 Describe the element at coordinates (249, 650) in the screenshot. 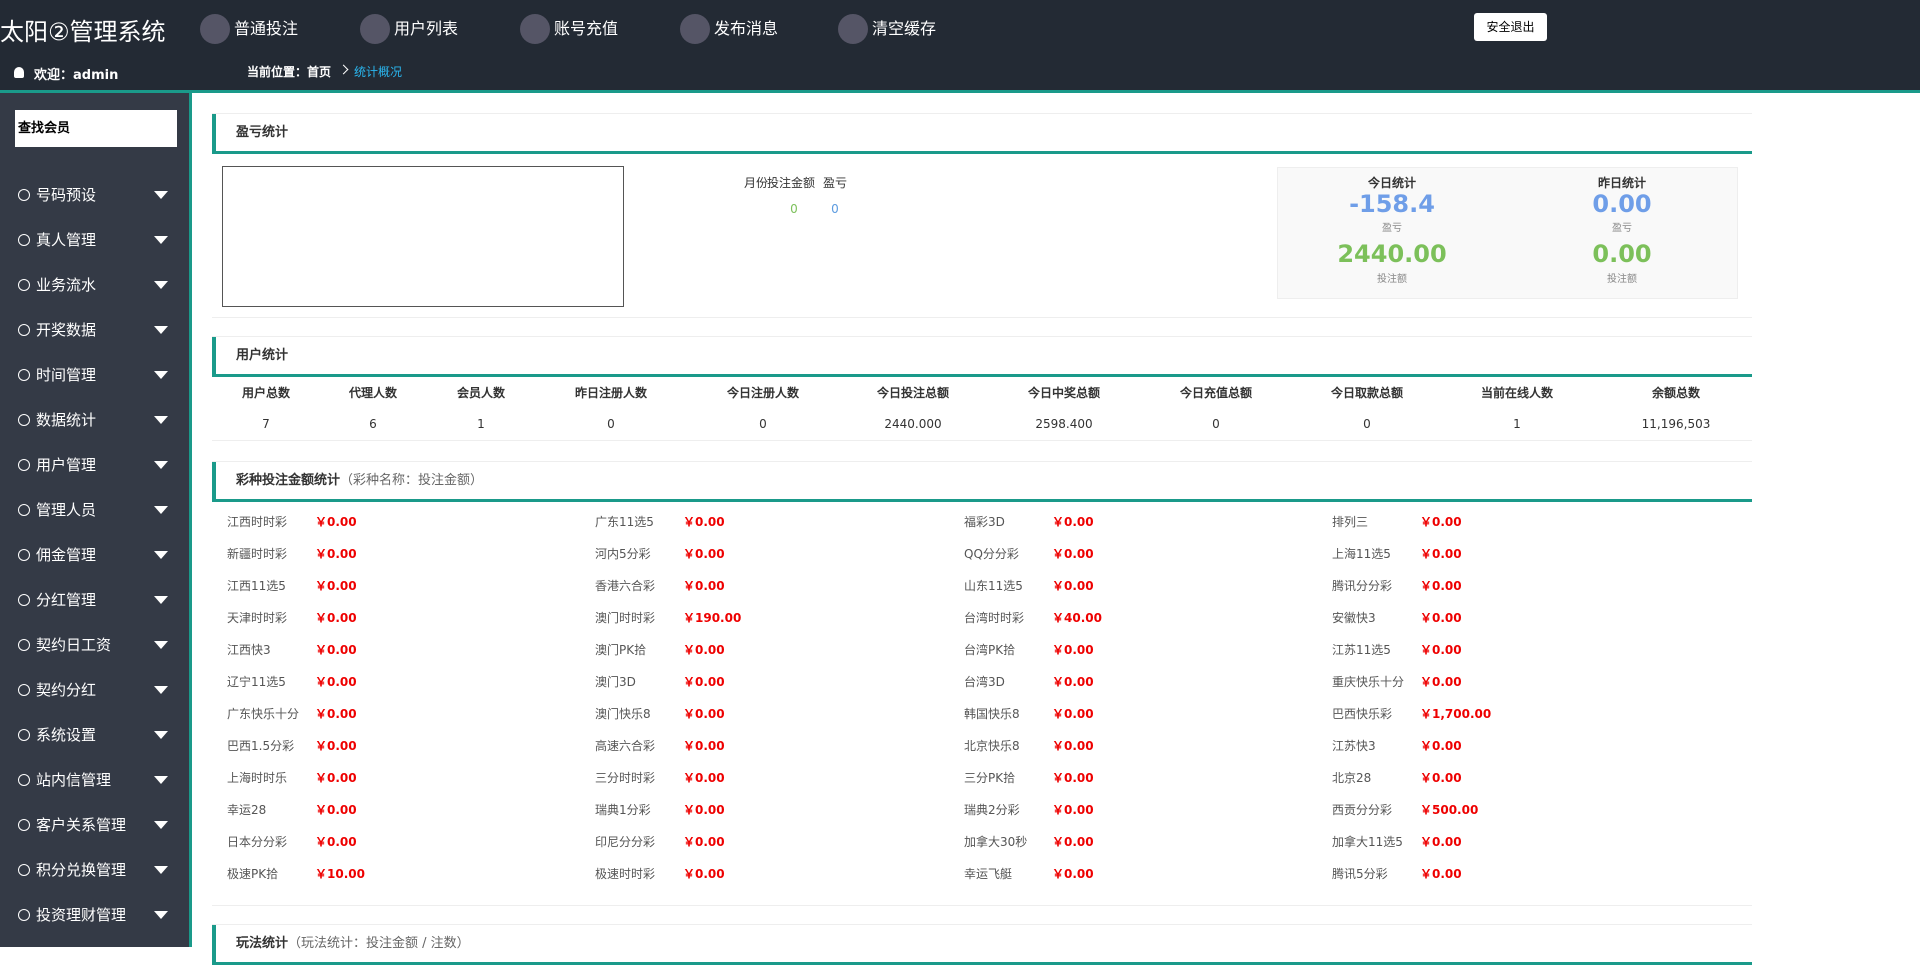

I see `lottery-name: 江西快3` at that location.